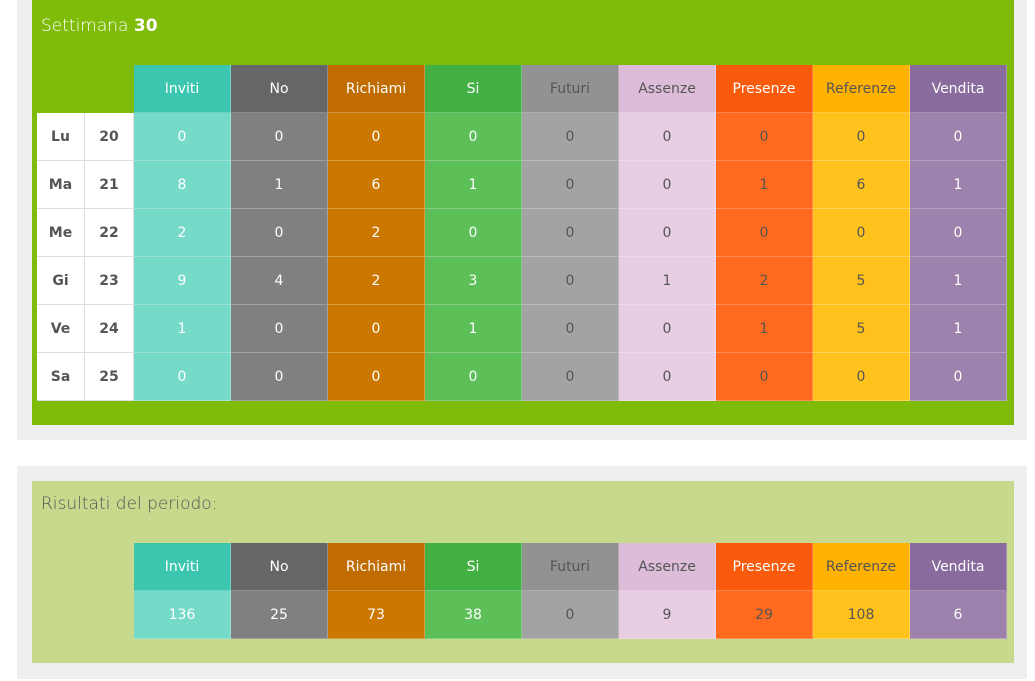 The width and height of the screenshot is (1035, 681). I want to click on results-title: Risultati del periodo:, so click(129, 504).